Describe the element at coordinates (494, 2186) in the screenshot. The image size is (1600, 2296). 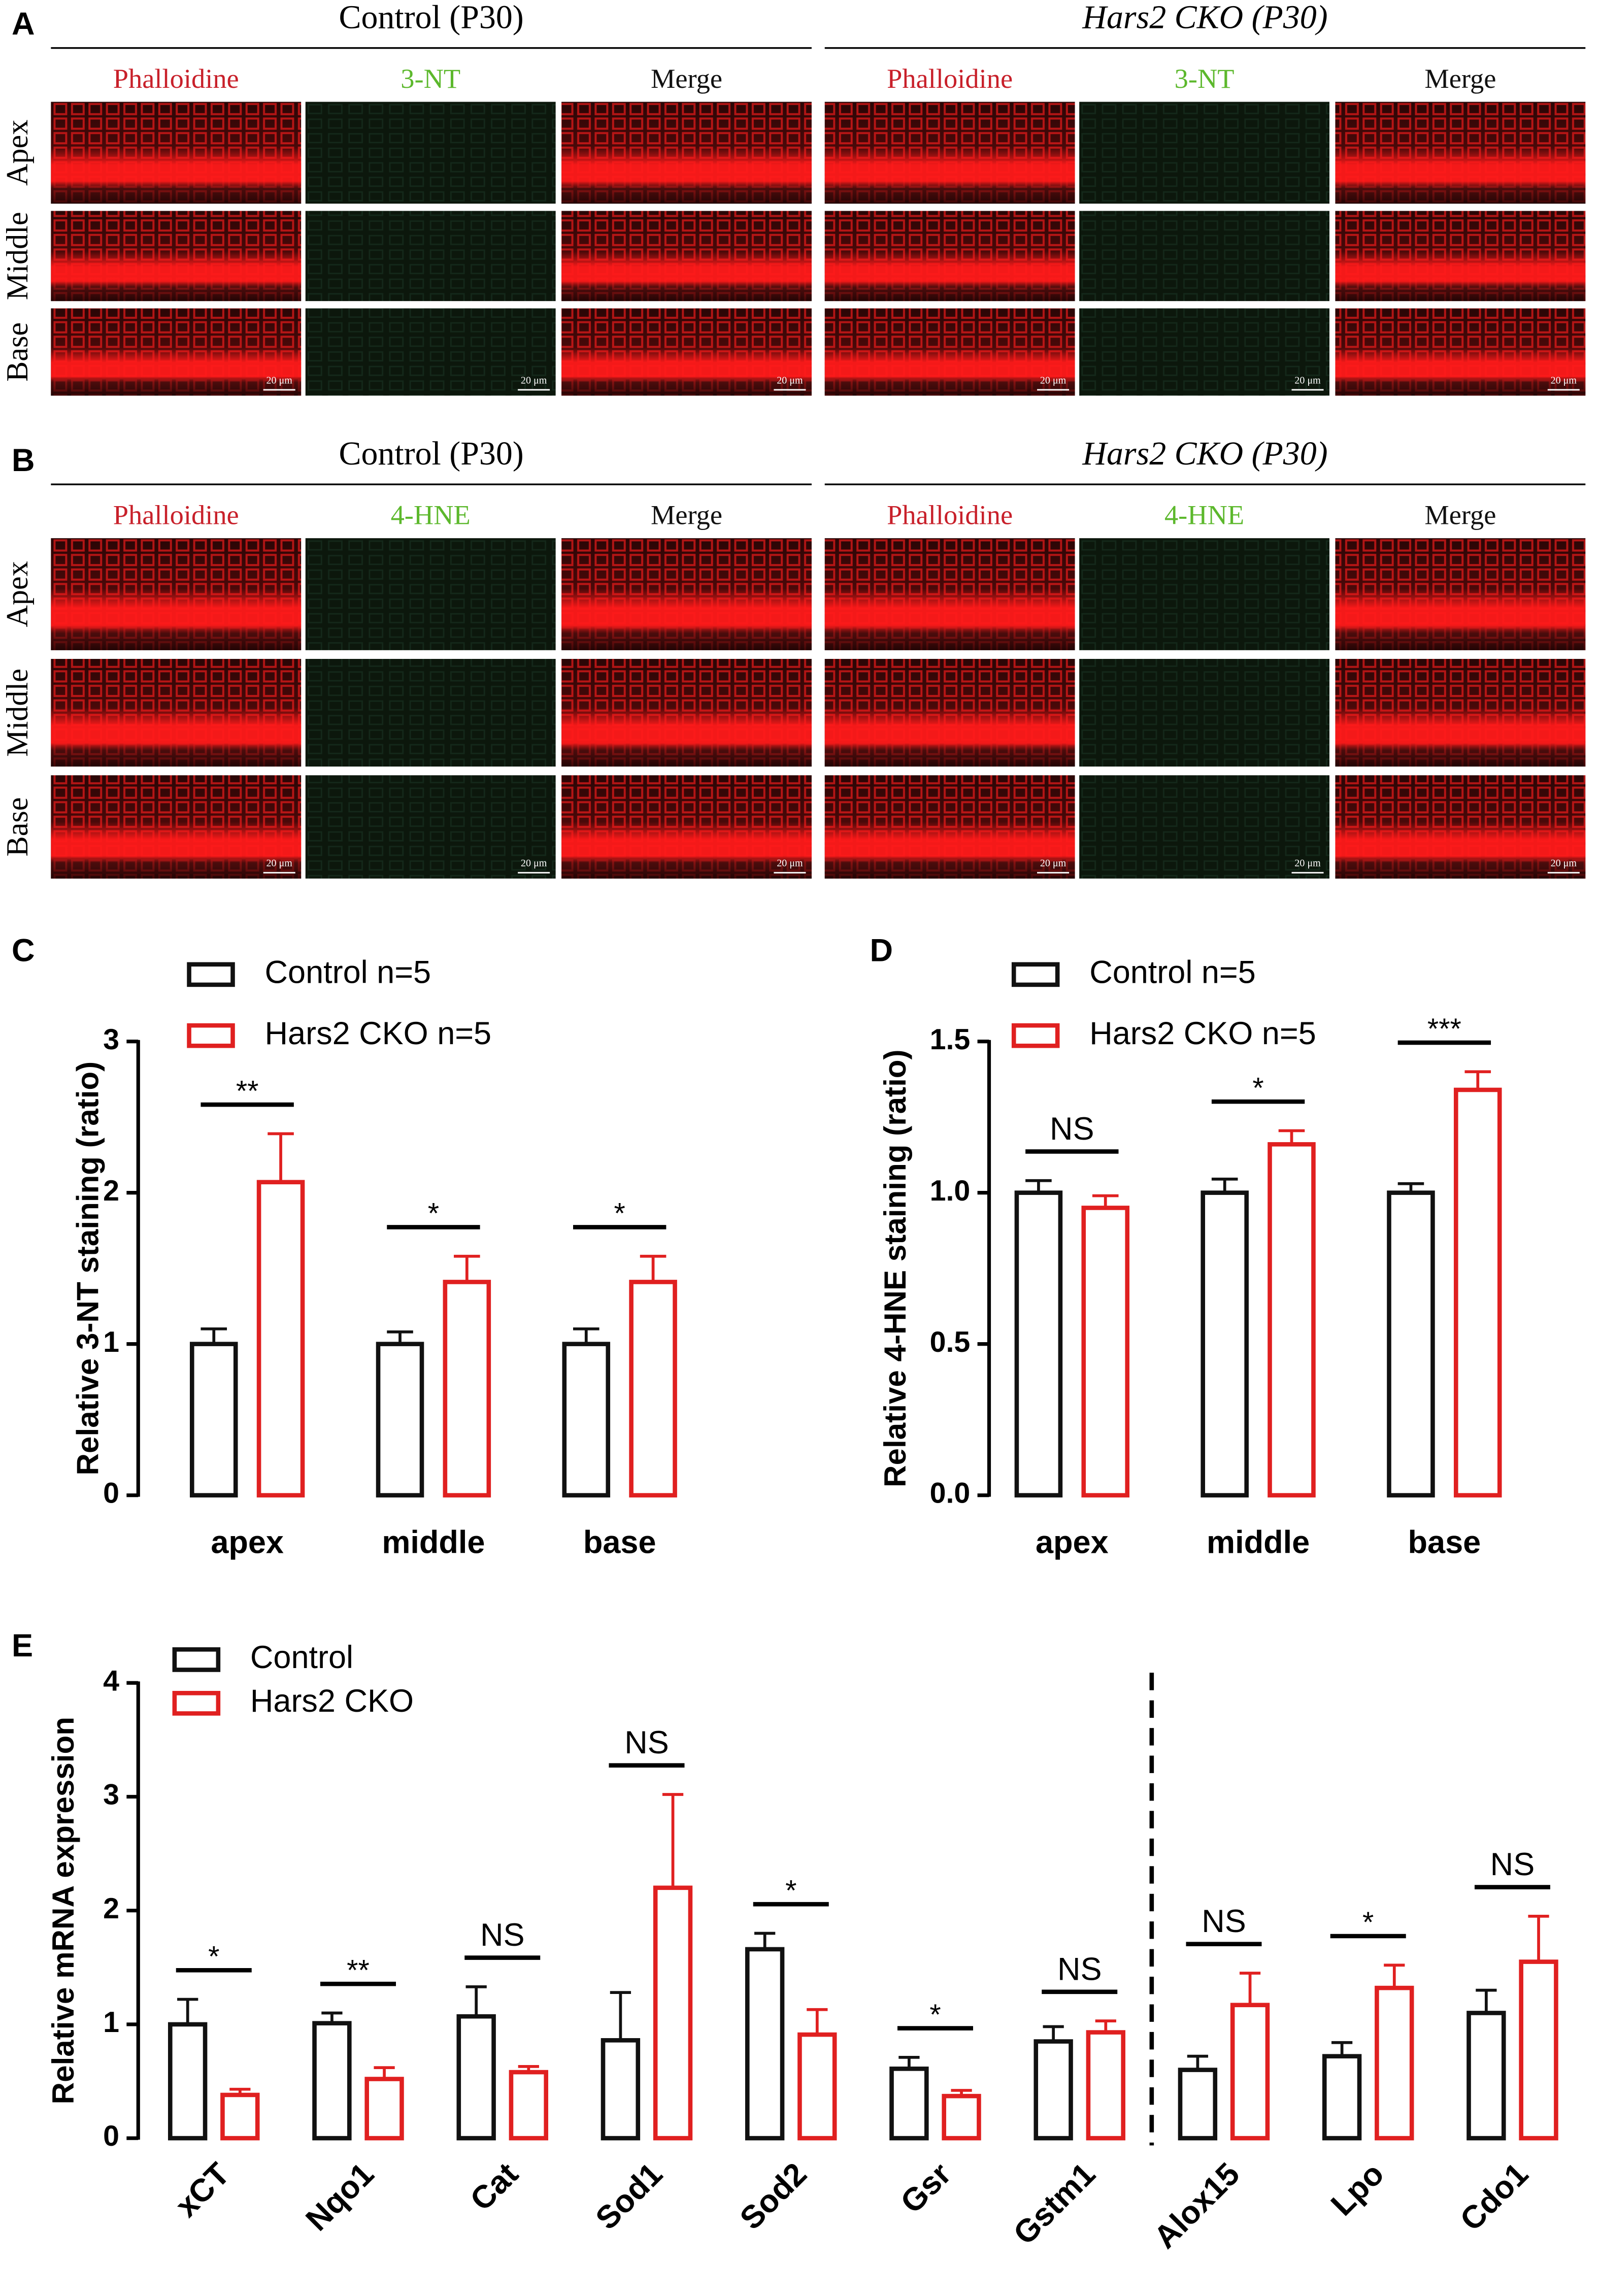
I see `x-tick-label: Cat` at that location.